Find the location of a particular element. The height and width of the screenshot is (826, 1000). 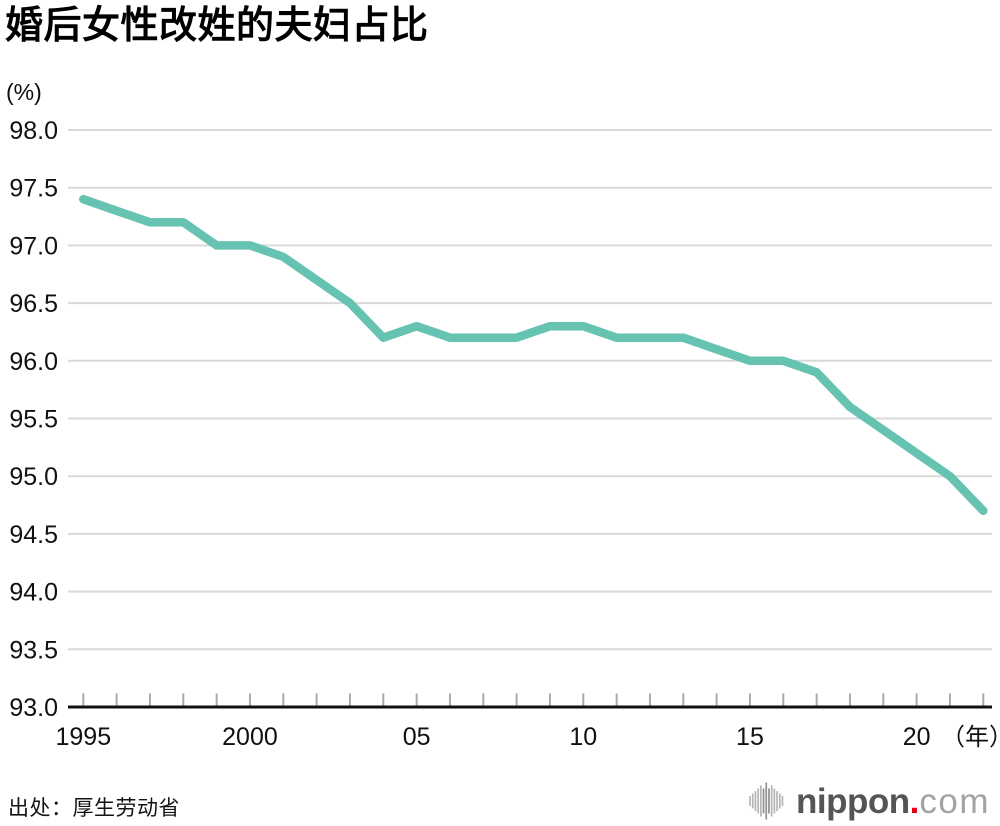

nippon-logo-icon is located at coordinates (766, 801).